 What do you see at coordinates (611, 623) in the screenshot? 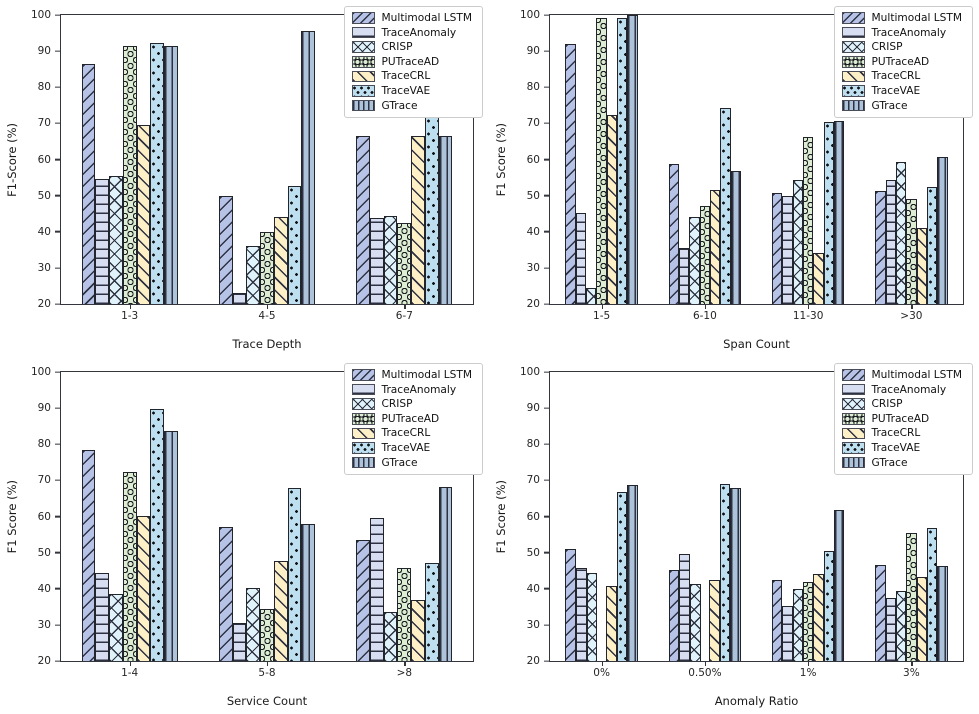
I see `bar-tracecrl-0-` at bounding box center [611, 623].